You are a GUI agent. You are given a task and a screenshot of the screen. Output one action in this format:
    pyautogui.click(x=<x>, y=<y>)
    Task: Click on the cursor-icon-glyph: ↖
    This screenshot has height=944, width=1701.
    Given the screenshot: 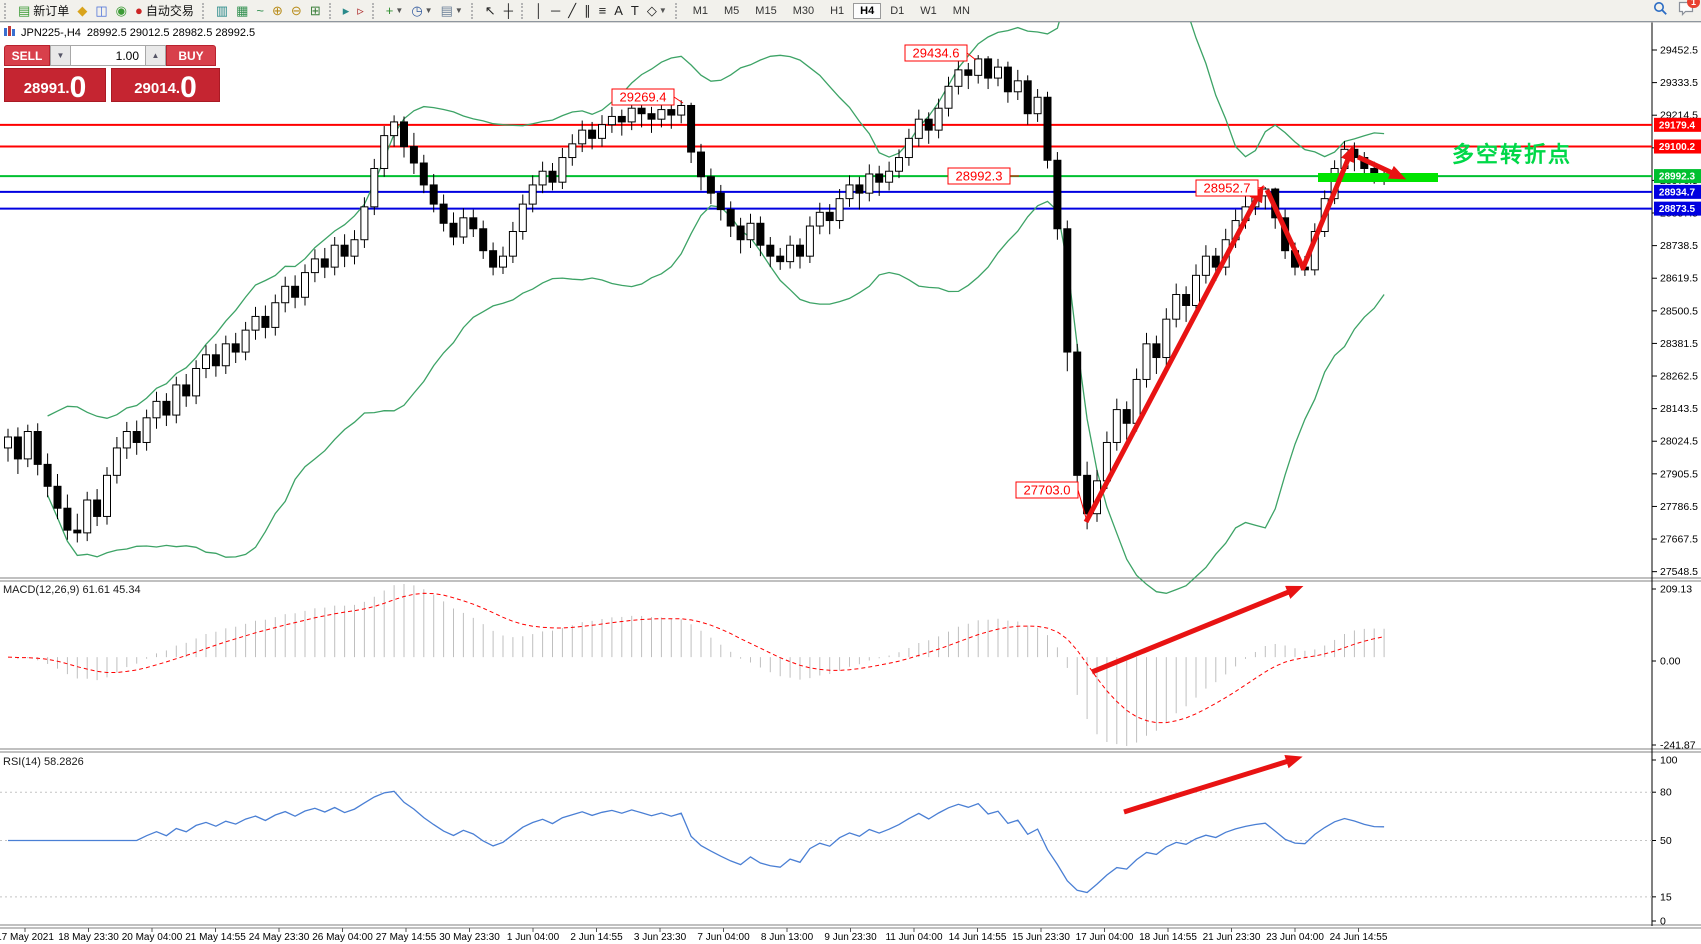 What is the action you would take?
    pyautogui.click(x=490, y=10)
    